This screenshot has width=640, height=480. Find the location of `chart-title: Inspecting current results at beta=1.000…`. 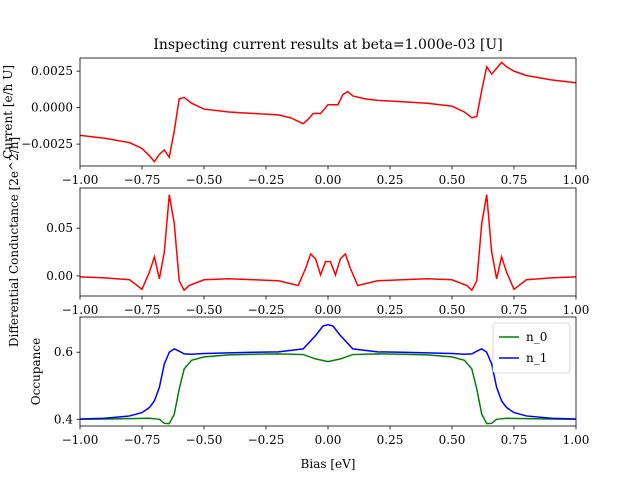

chart-title: Inspecting current results at beta=1.000… is located at coordinates (327, 45).